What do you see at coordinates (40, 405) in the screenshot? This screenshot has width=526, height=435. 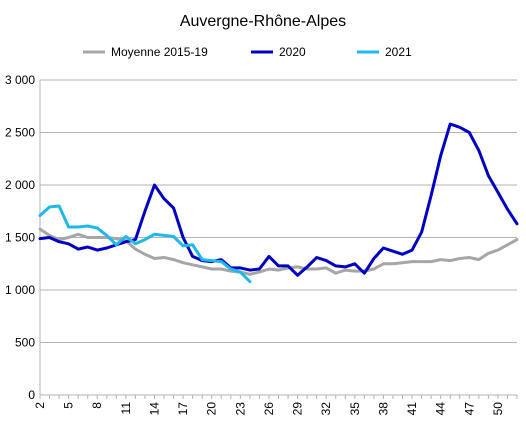 I see `x-tick-label: 2` at bounding box center [40, 405].